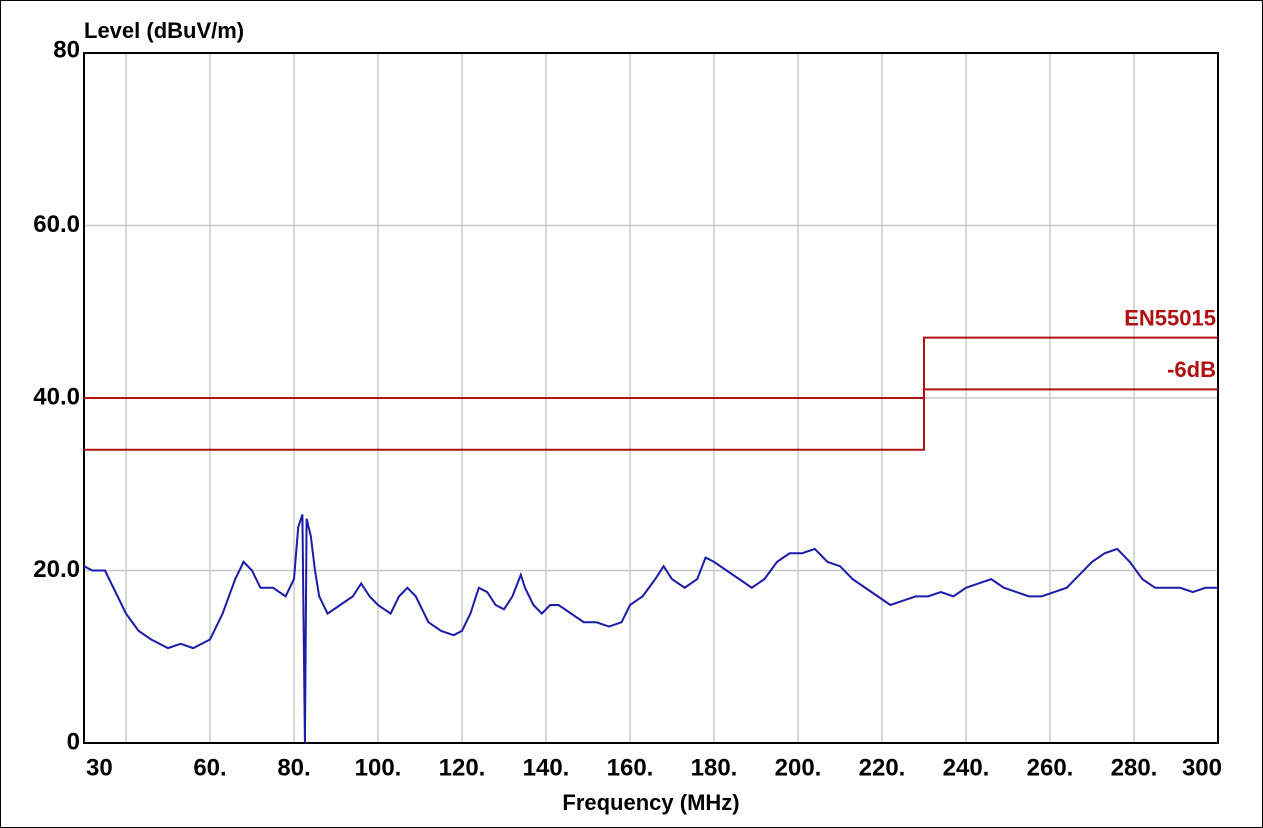 Image resolution: width=1263 pixels, height=828 pixels. Describe the element at coordinates (56, 224) in the screenshot. I see `y-tick-label: 60.0` at that location.